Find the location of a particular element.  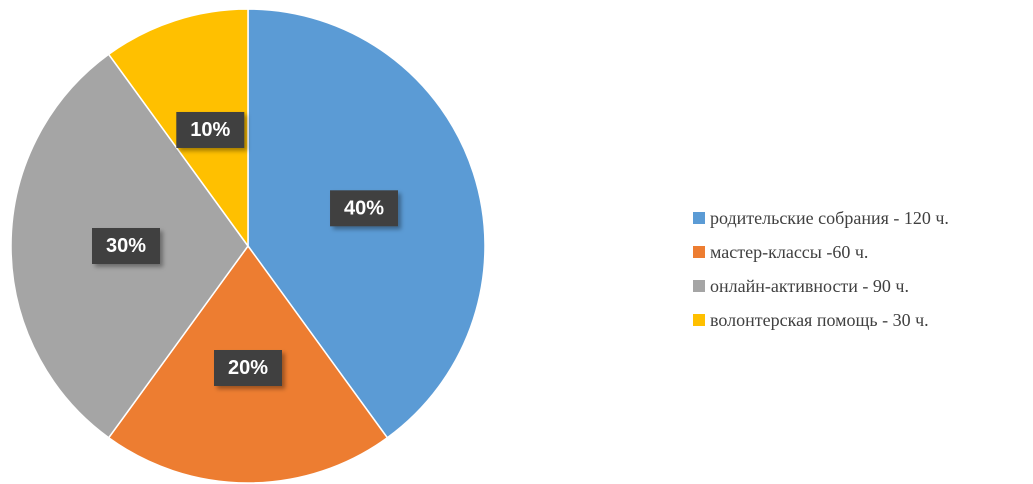

data-label: 40% is located at coordinates (364, 208).